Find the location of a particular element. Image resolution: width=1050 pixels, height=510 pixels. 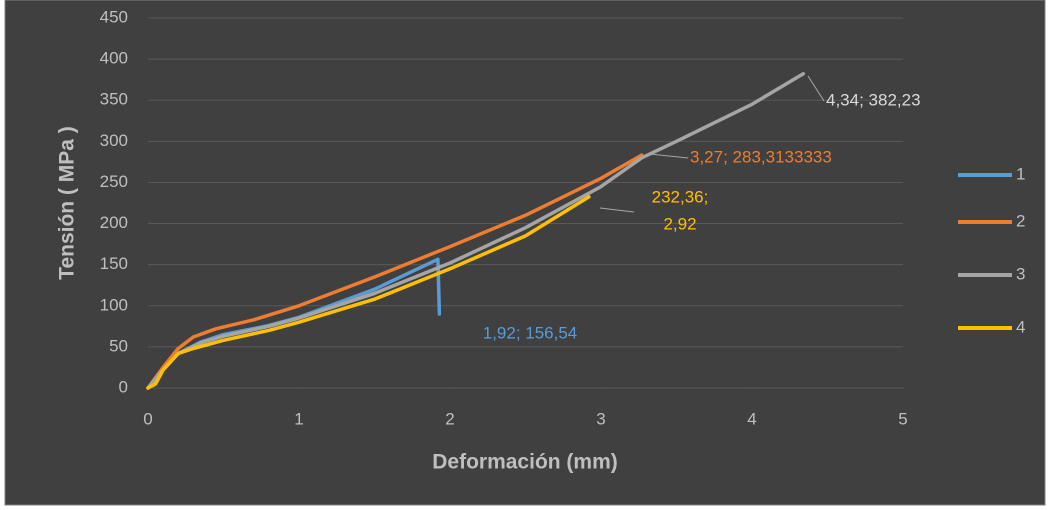

annotation-label: 3,27; 283,3133333 is located at coordinates (761, 156).